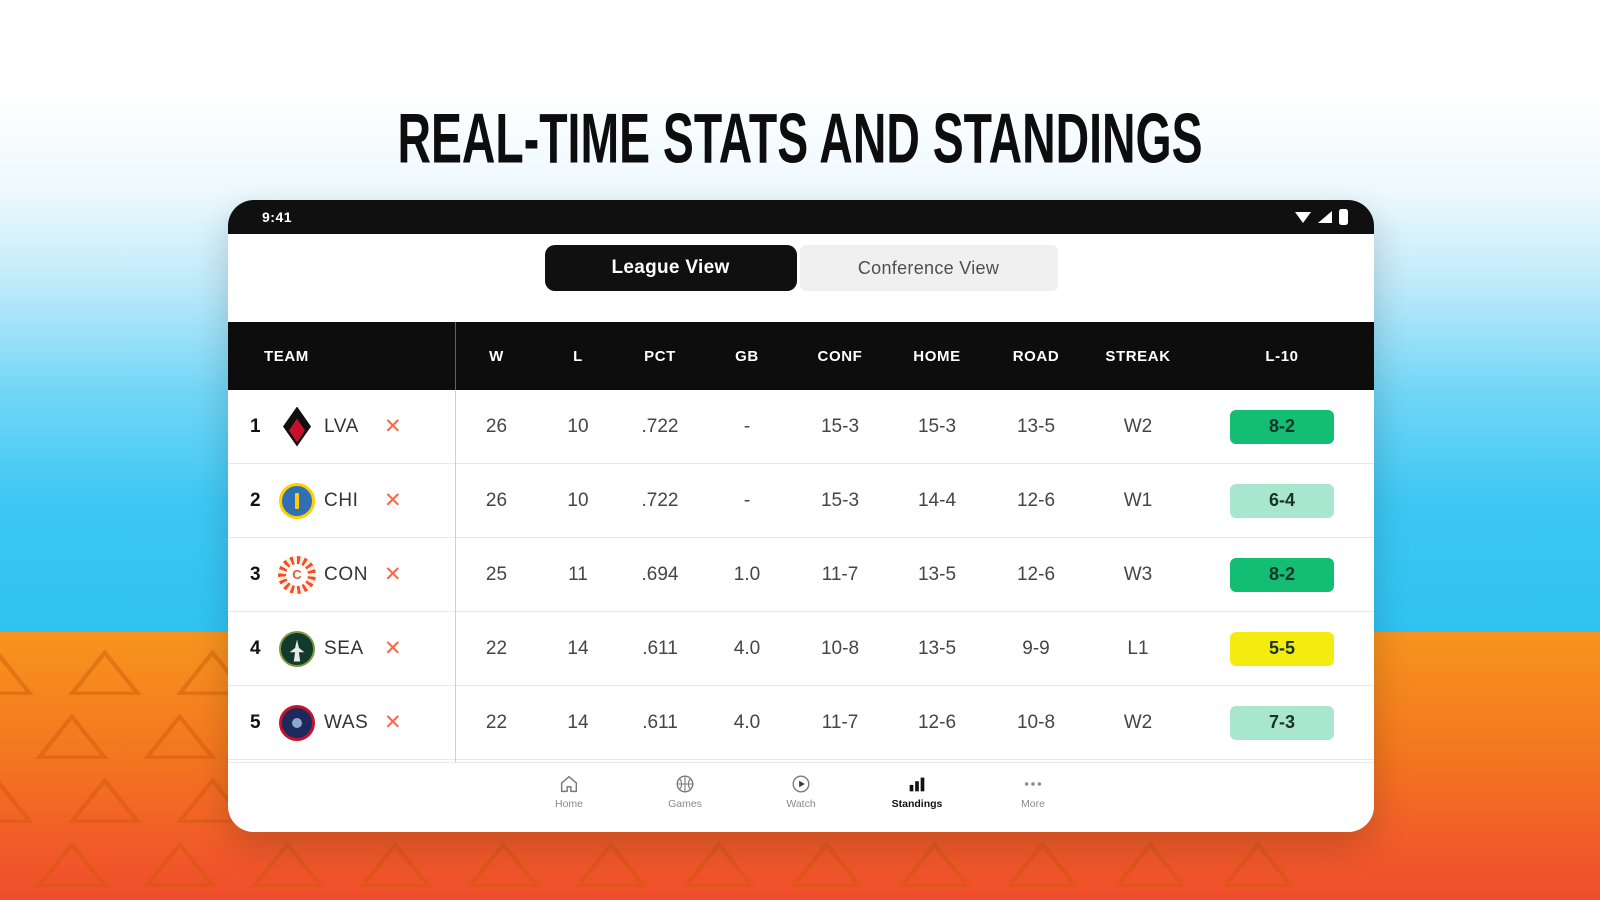 The width and height of the screenshot is (1600, 900). I want to click on stat-streak: W3, so click(1138, 574).